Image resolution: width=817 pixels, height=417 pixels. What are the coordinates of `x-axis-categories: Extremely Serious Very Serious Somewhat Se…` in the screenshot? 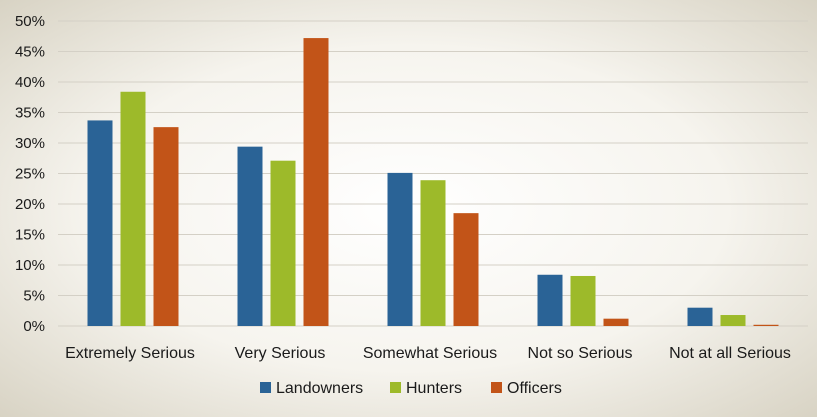 It's located at (428, 353).